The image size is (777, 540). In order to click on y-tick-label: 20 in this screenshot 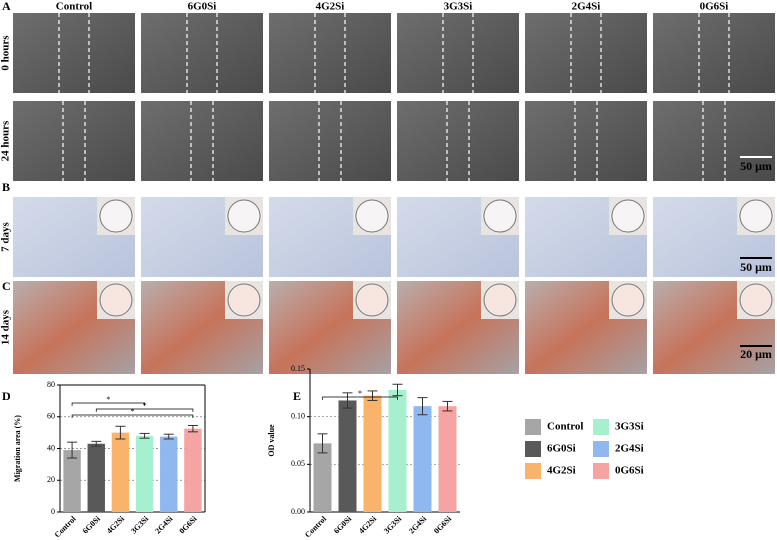, I will do `click(51, 479)`.